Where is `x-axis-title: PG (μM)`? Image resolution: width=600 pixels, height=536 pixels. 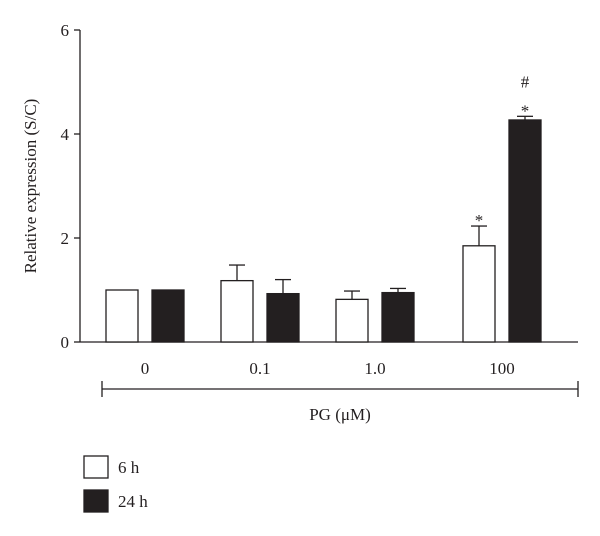 x-axis-title: PG (μM) is located at coordinates (340, 414).